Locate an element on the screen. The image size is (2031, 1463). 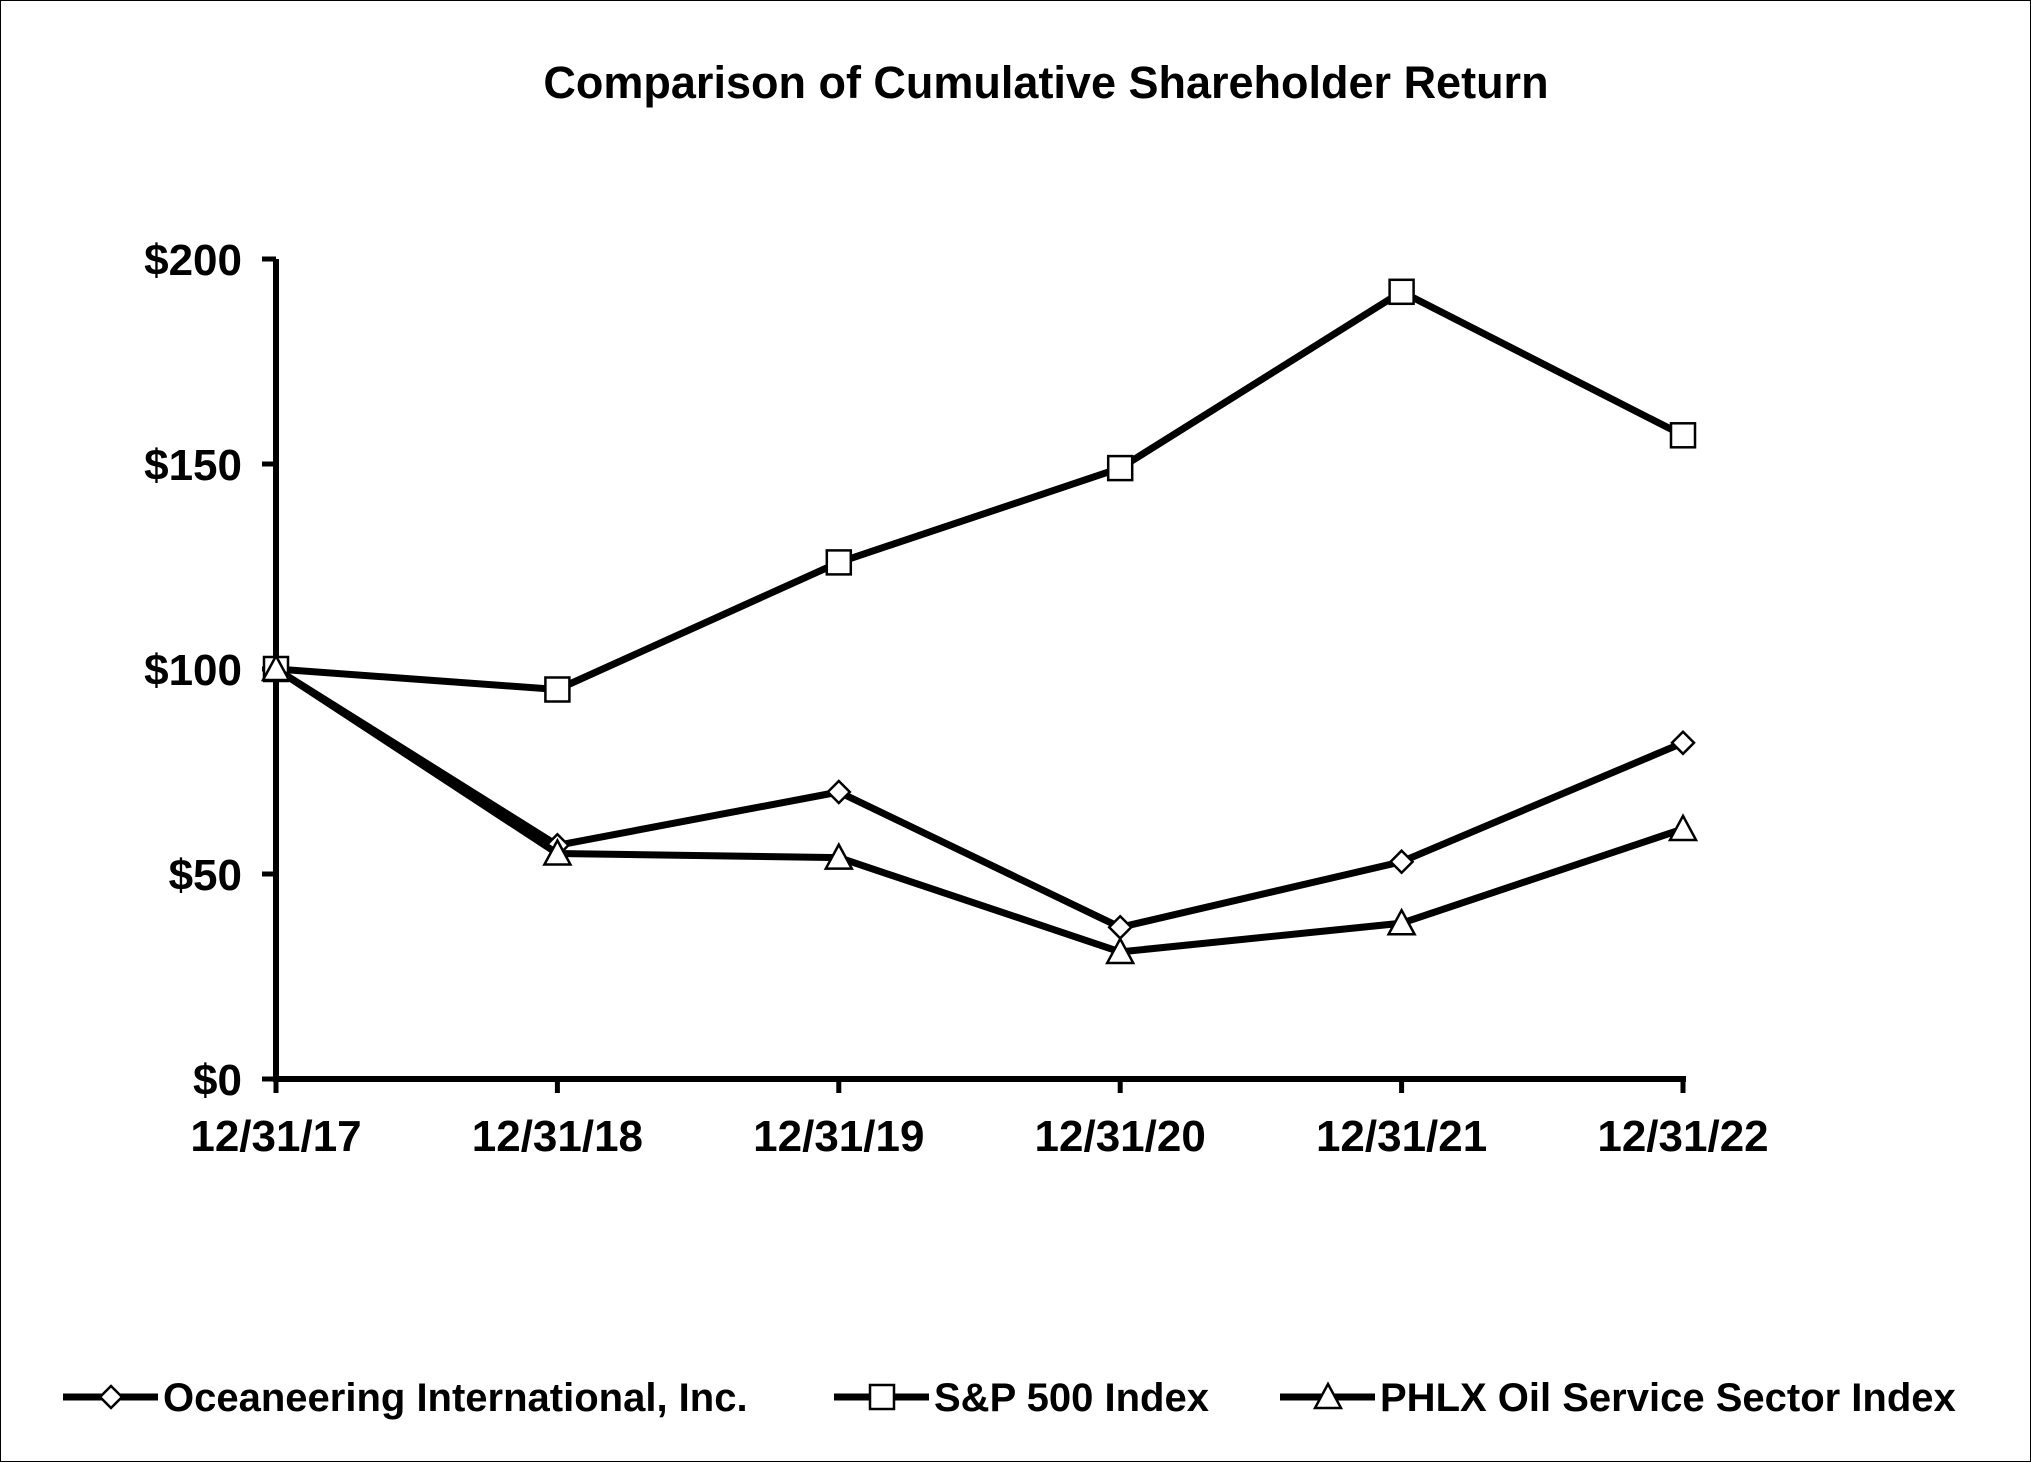
legend-label: PHLX Oil Service Sector Index is located at coordinates (1668, 1398).